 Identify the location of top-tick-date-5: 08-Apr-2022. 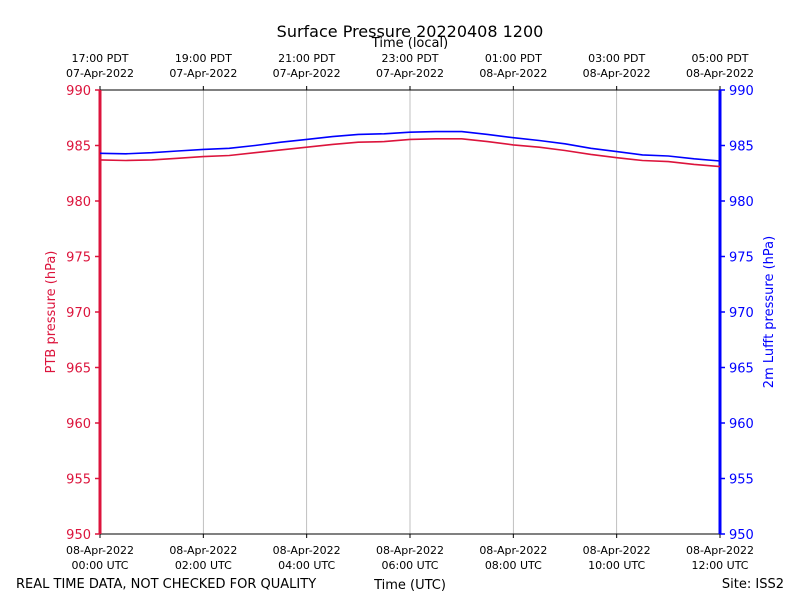
(617, 73).